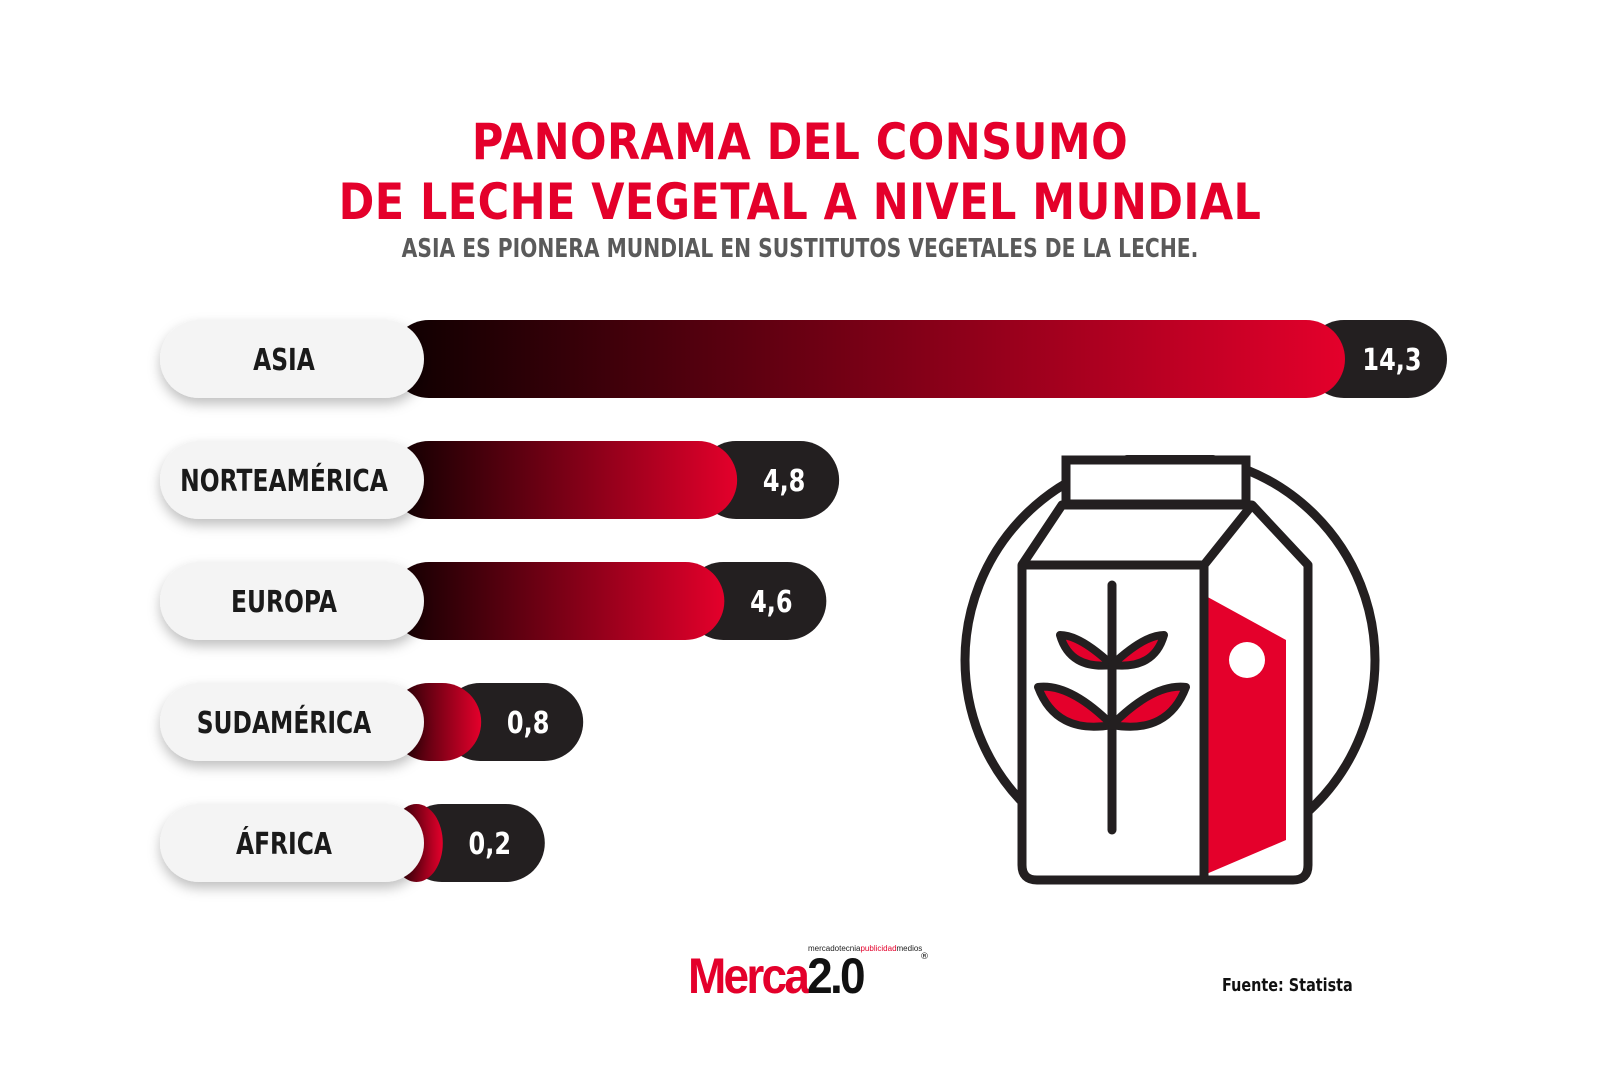 The image size is (1600, 1066). I want to click on category-label: SUDAMÉRICA, so click(284, 723).